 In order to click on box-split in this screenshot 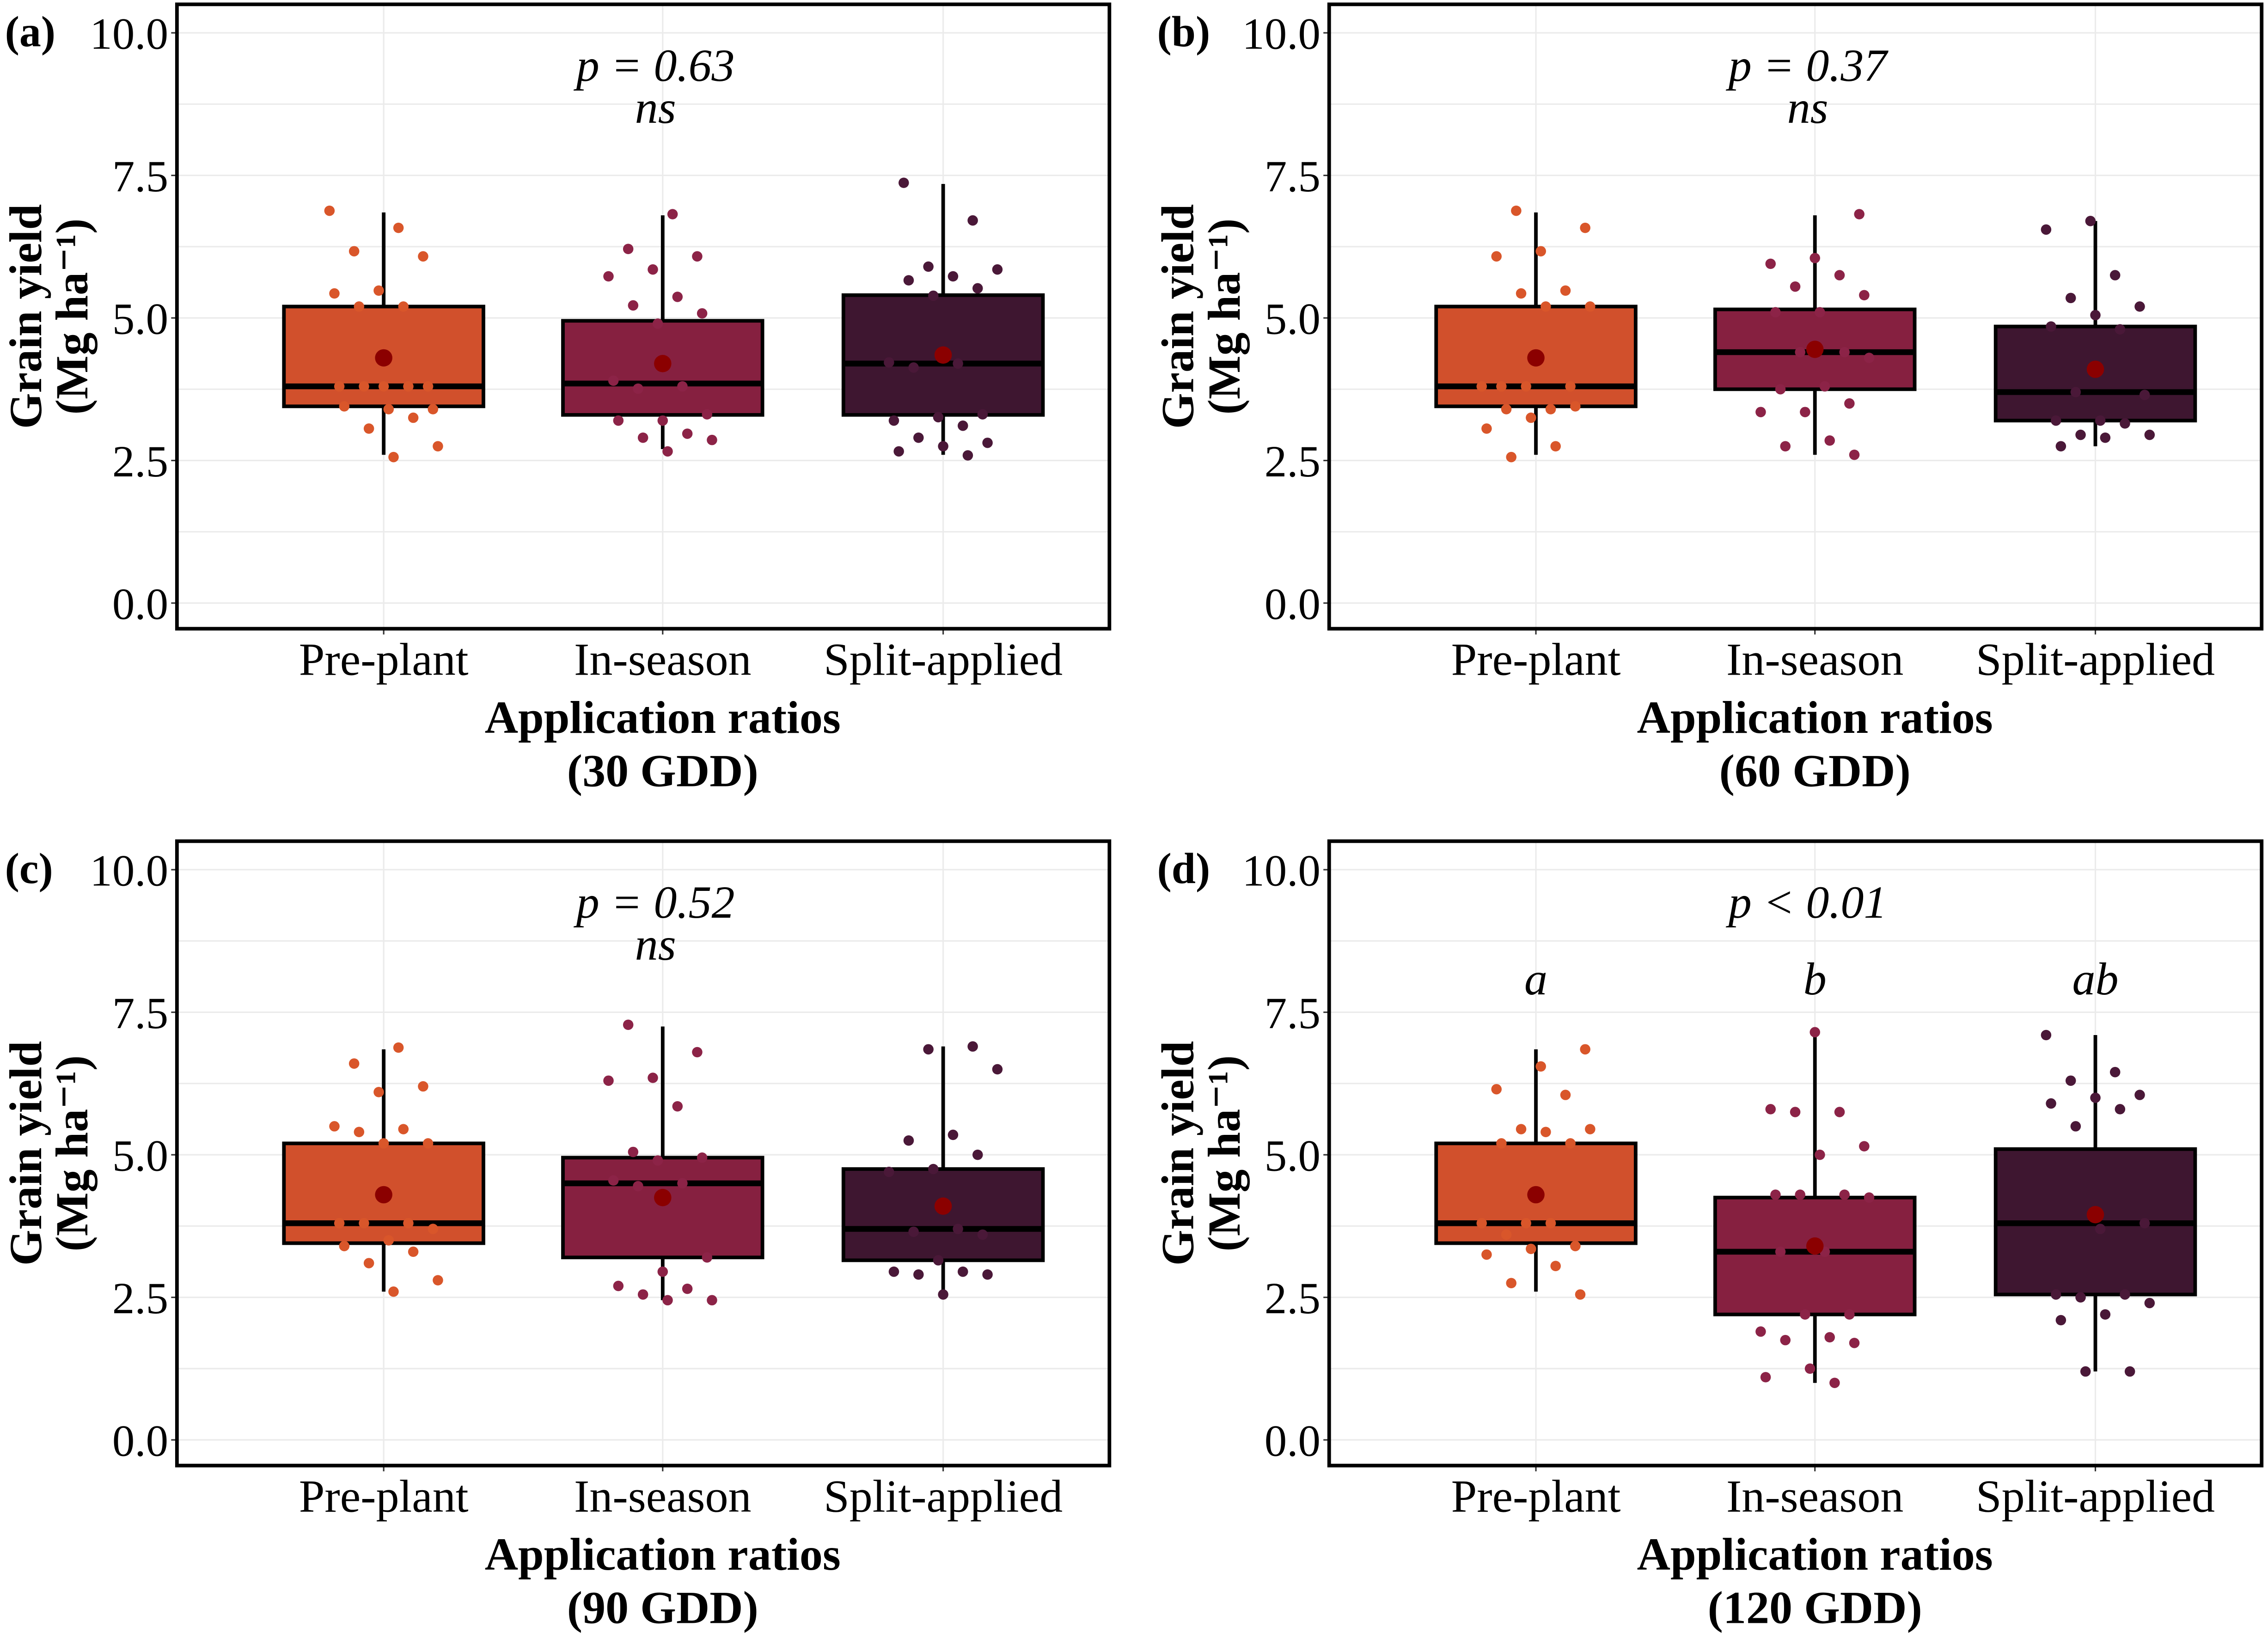, I will do `click(943, 1170)`.